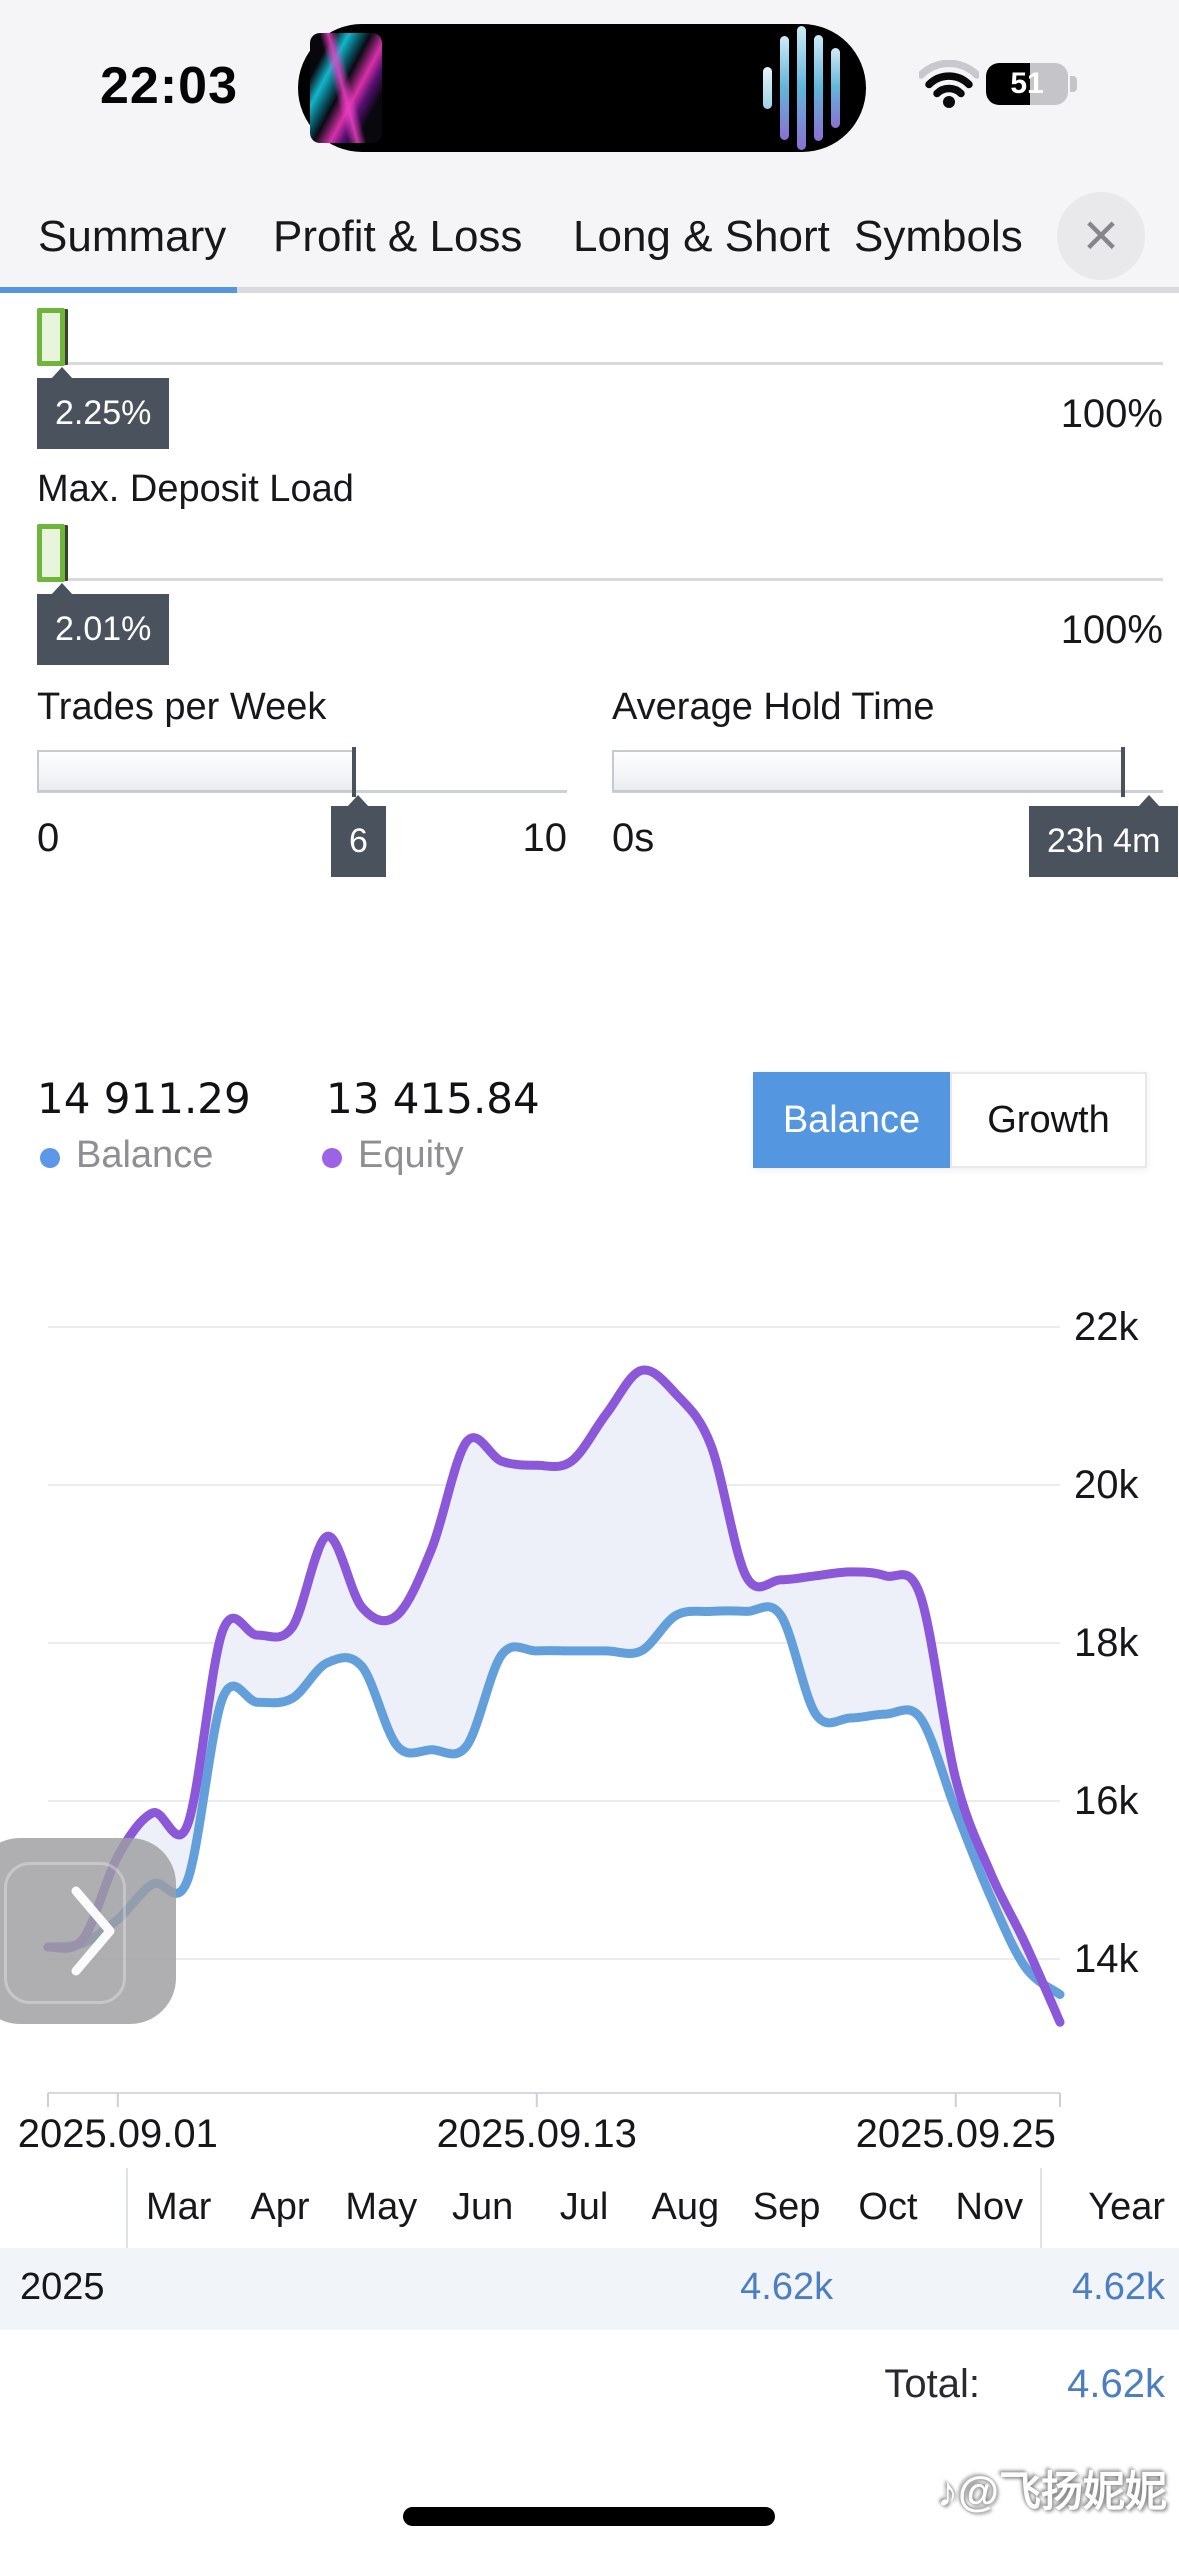 The image size is (1179, 2556). I want to click on expand-panel-button, so click(88, 1931).